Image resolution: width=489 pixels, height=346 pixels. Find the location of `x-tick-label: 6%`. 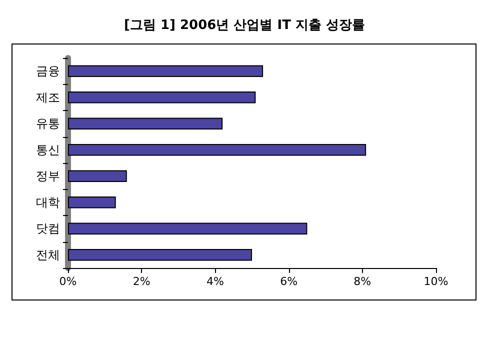

x-tick-label: 6% is located at coordinates (289, 281).